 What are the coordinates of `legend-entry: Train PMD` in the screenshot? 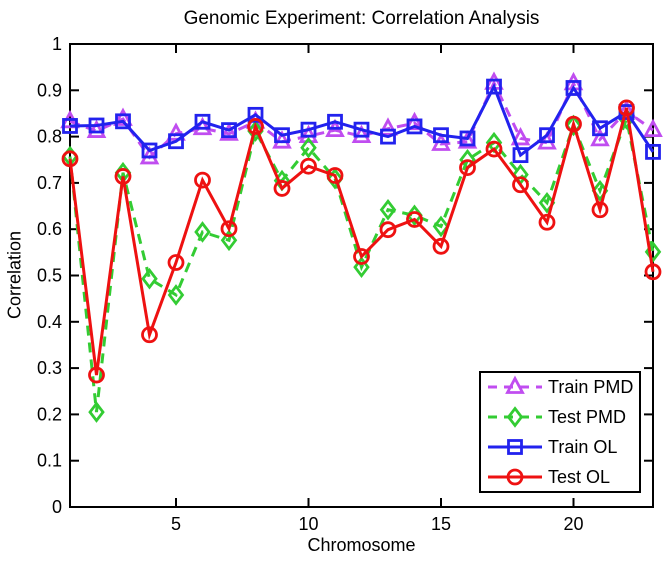 It's located at (560, 386).